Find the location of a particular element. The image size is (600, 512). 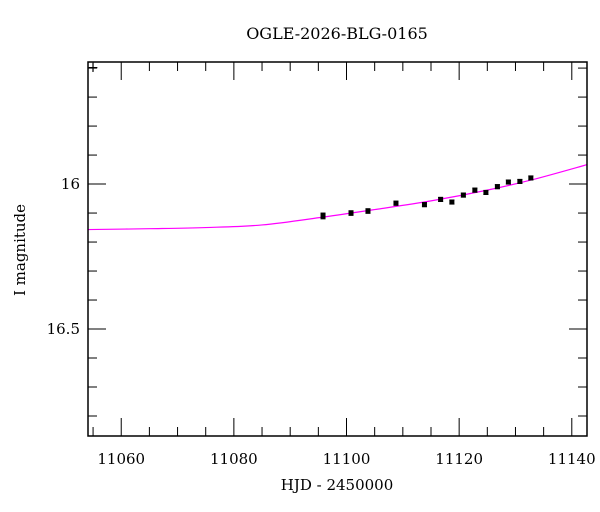

y-tick-label: 16 is located at coordinates (70, 184).